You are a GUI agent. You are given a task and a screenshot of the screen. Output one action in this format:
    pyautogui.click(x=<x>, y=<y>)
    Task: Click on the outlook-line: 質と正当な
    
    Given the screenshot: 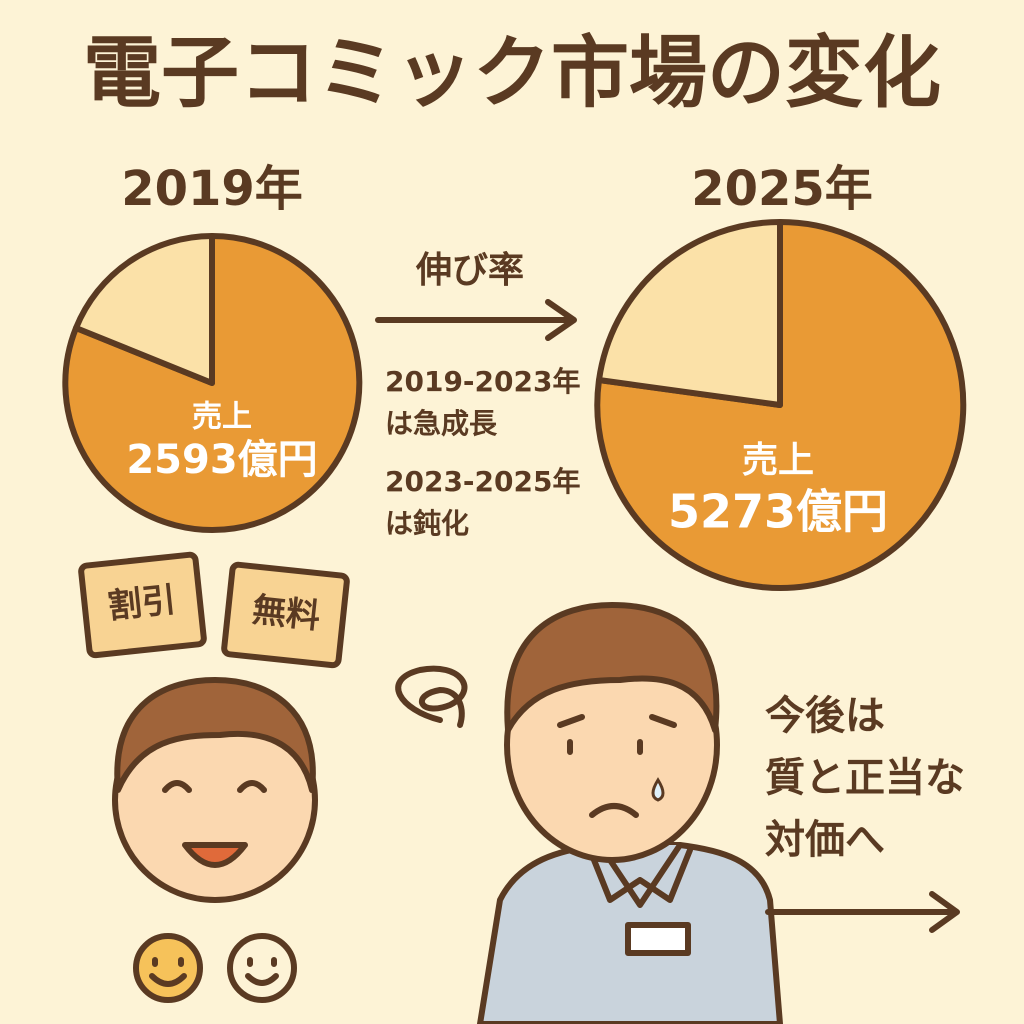 What is the action you would take?
    pyautogui.click(x=865, y=778)
    